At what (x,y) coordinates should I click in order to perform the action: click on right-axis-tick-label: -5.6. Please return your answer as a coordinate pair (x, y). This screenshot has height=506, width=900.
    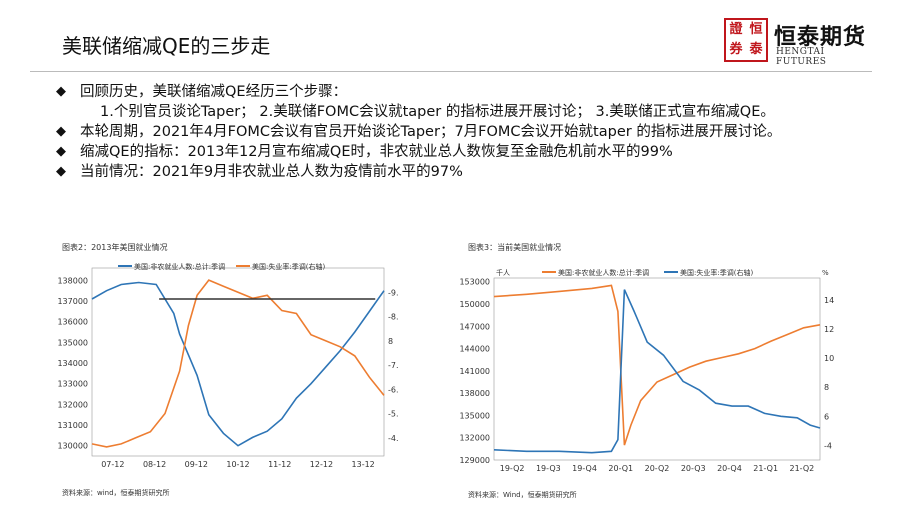
    Looking at the image, I should click on (393, 414).